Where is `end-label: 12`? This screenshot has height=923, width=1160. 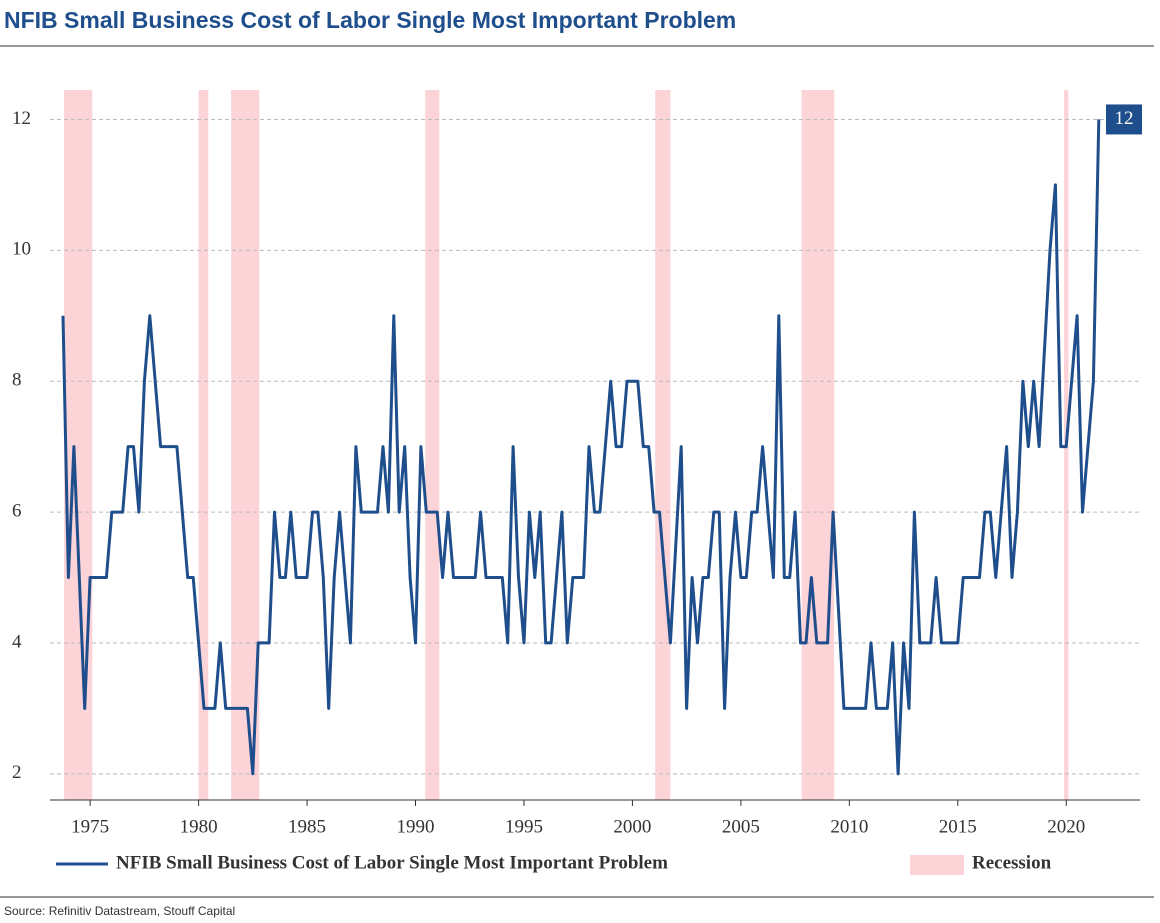 end-label: 12 is located at coordinates (1124, 118).